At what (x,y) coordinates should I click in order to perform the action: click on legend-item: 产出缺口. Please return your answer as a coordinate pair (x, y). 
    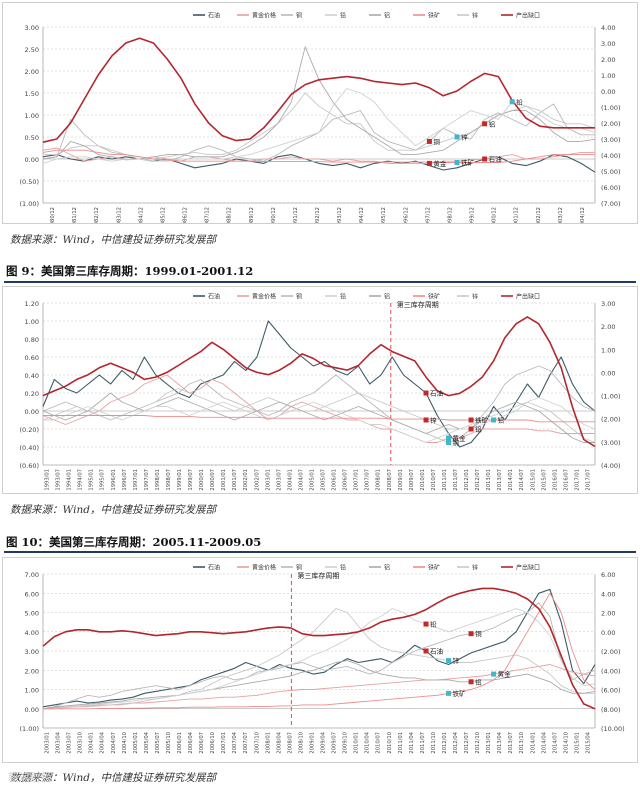
    Looking at the image, I should click on (528, 16).